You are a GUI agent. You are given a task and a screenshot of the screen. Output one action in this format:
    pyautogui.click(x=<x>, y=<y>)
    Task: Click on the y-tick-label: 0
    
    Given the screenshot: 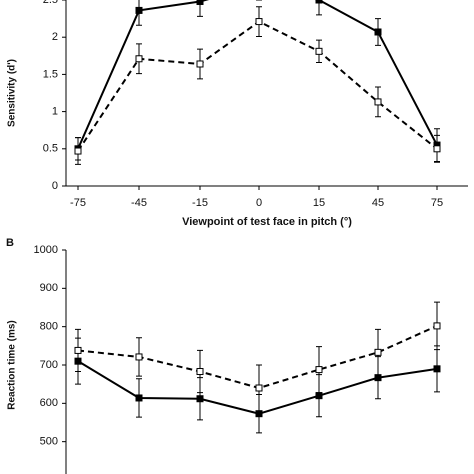 What is the action you would take?
    pyautogui.click(x=55, y=186)
    